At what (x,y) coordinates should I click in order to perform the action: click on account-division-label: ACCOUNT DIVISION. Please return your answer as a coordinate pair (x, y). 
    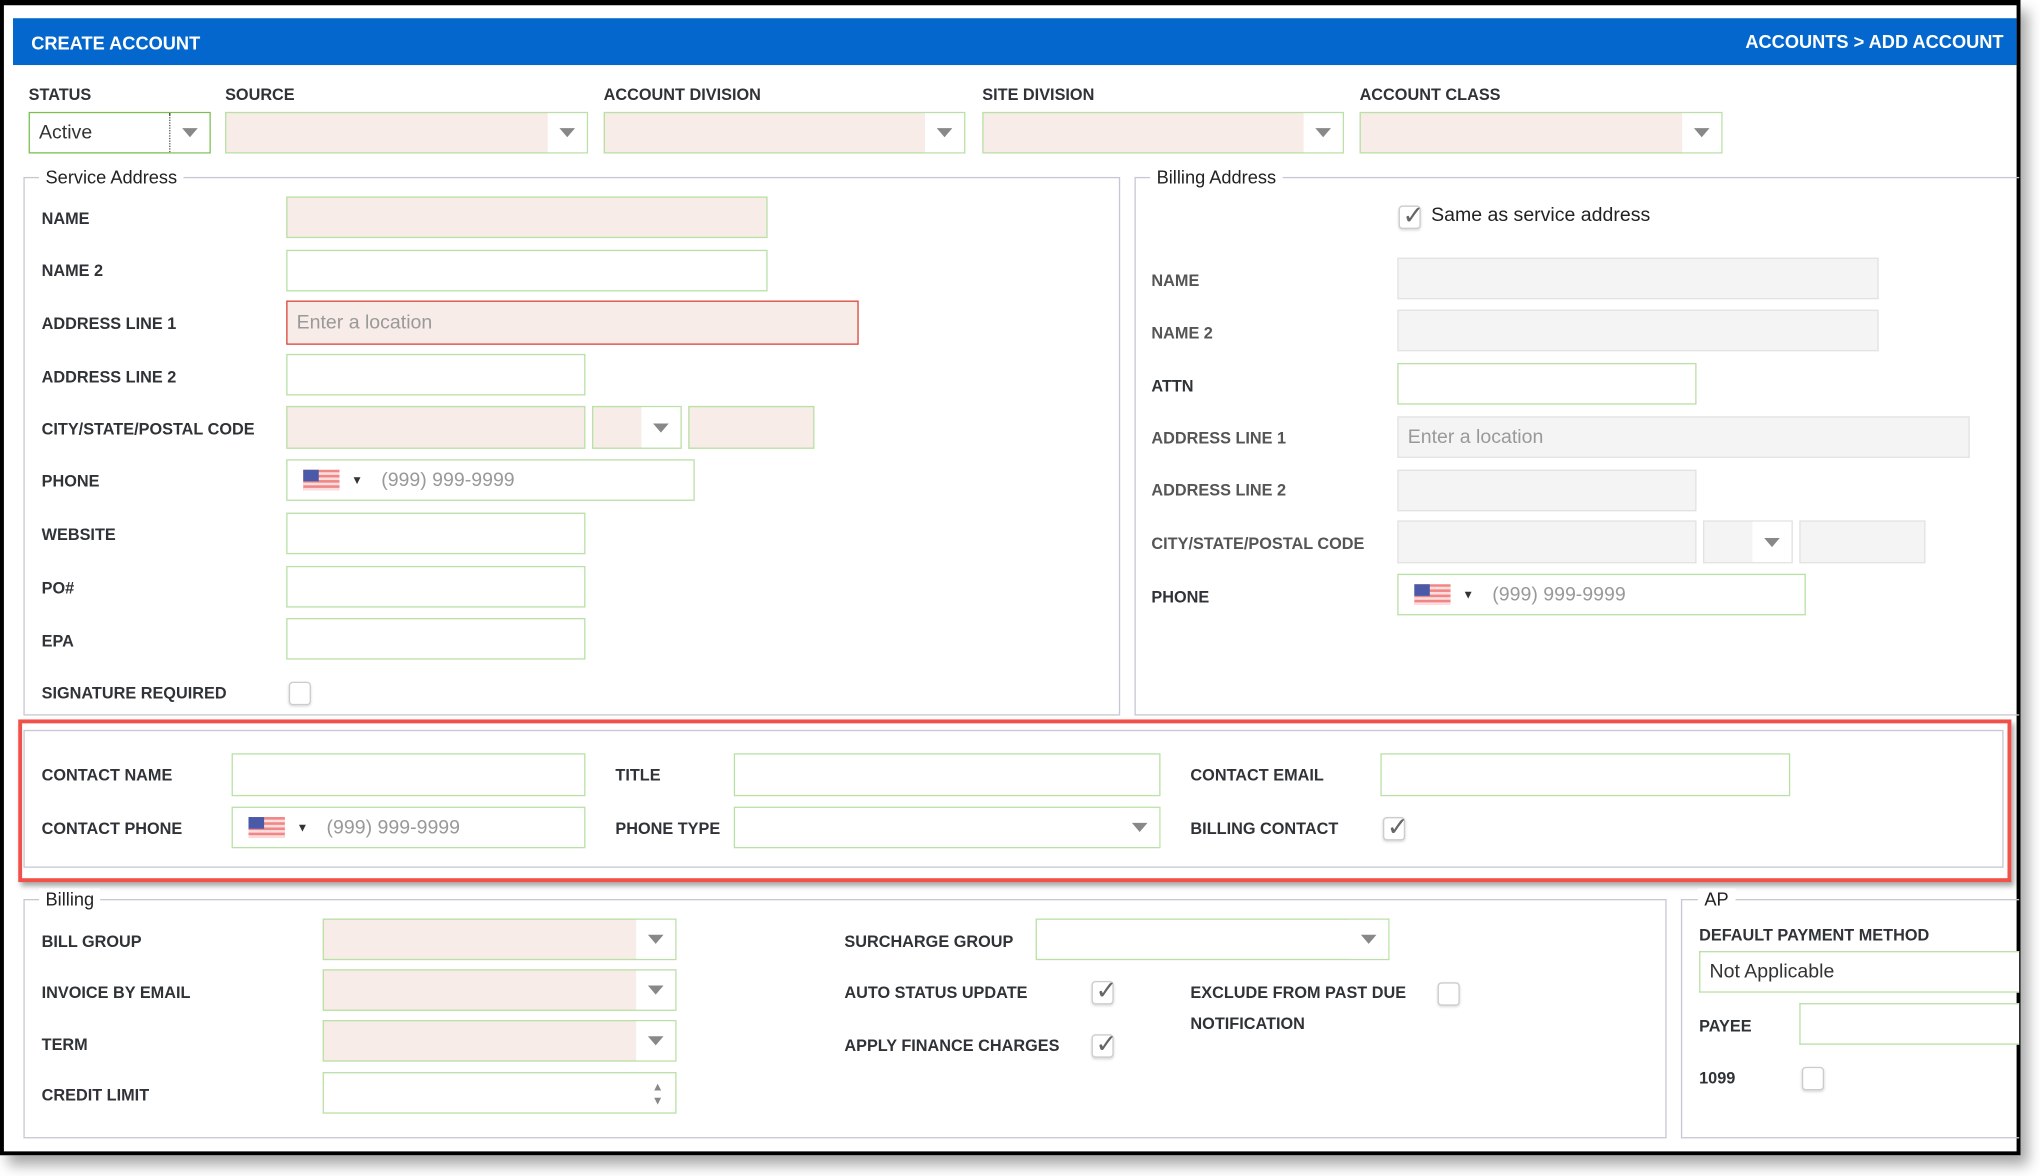
    Looking at the image, I should click on (682, 95).